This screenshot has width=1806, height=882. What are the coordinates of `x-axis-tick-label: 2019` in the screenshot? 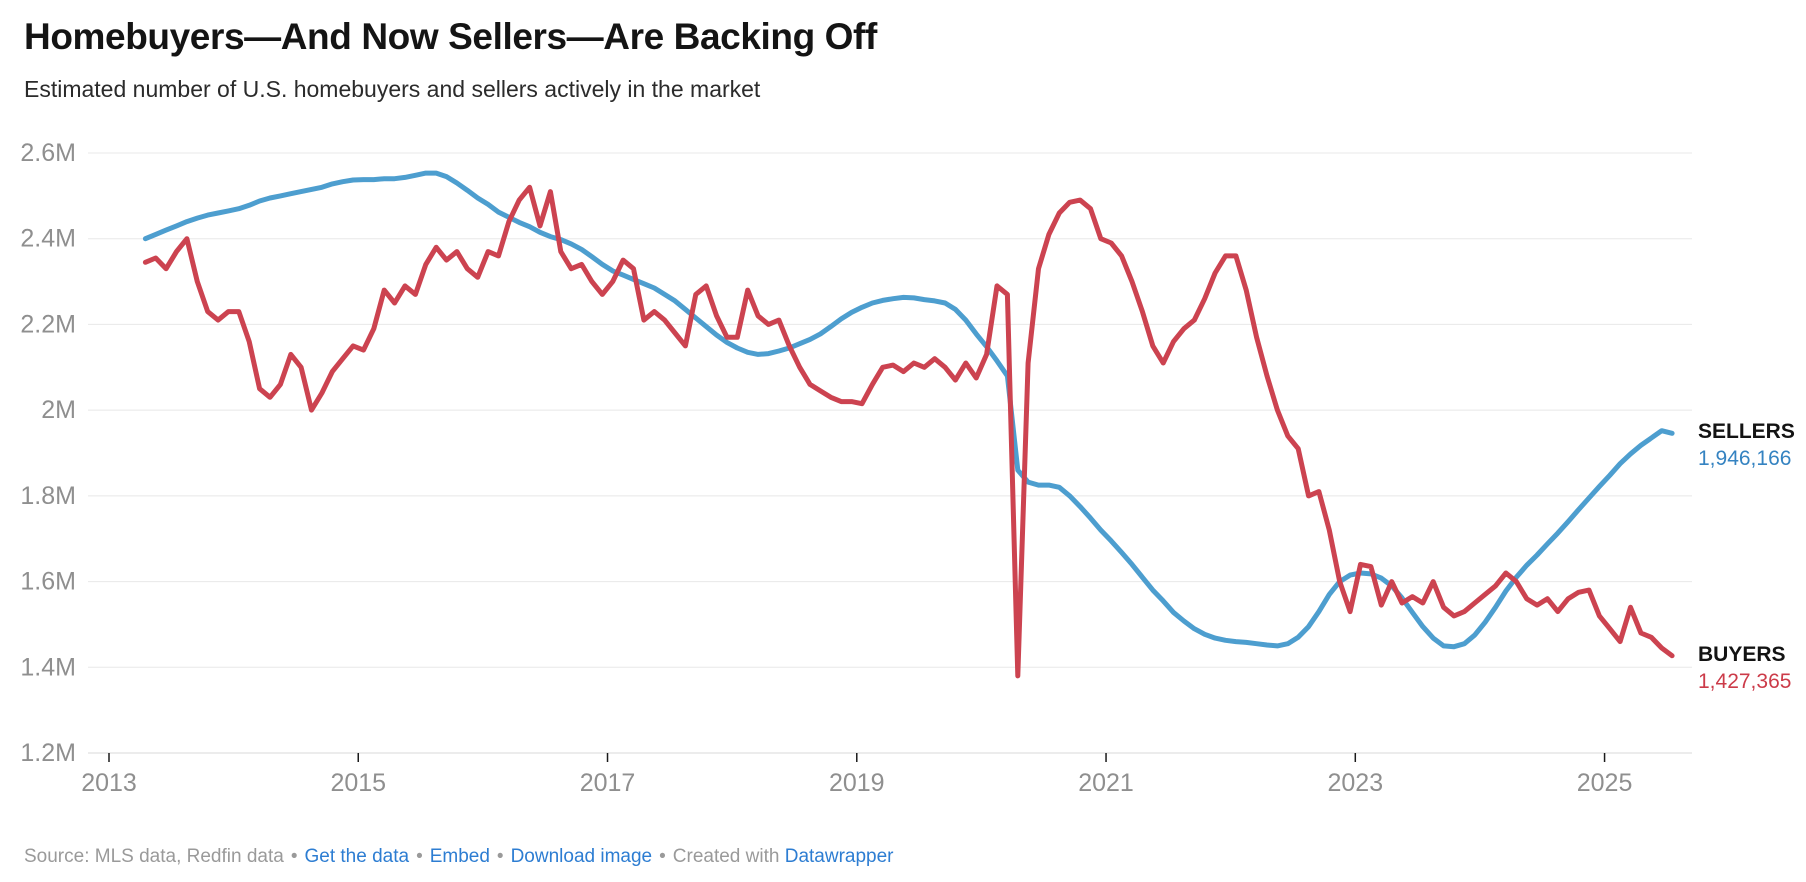 It's located at (857, 783).